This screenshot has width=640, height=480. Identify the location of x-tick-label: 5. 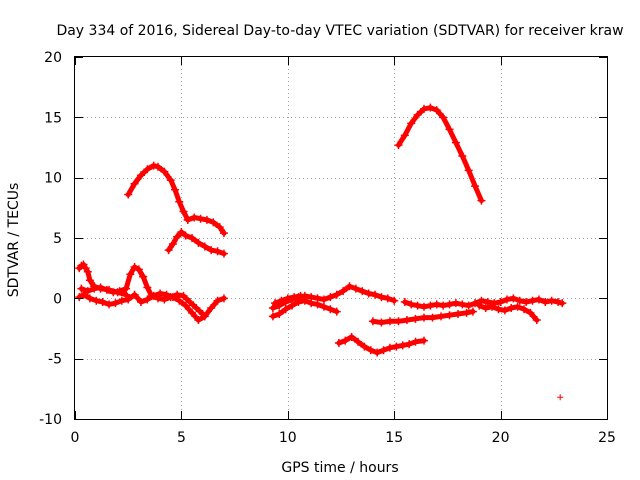
(181, 438).